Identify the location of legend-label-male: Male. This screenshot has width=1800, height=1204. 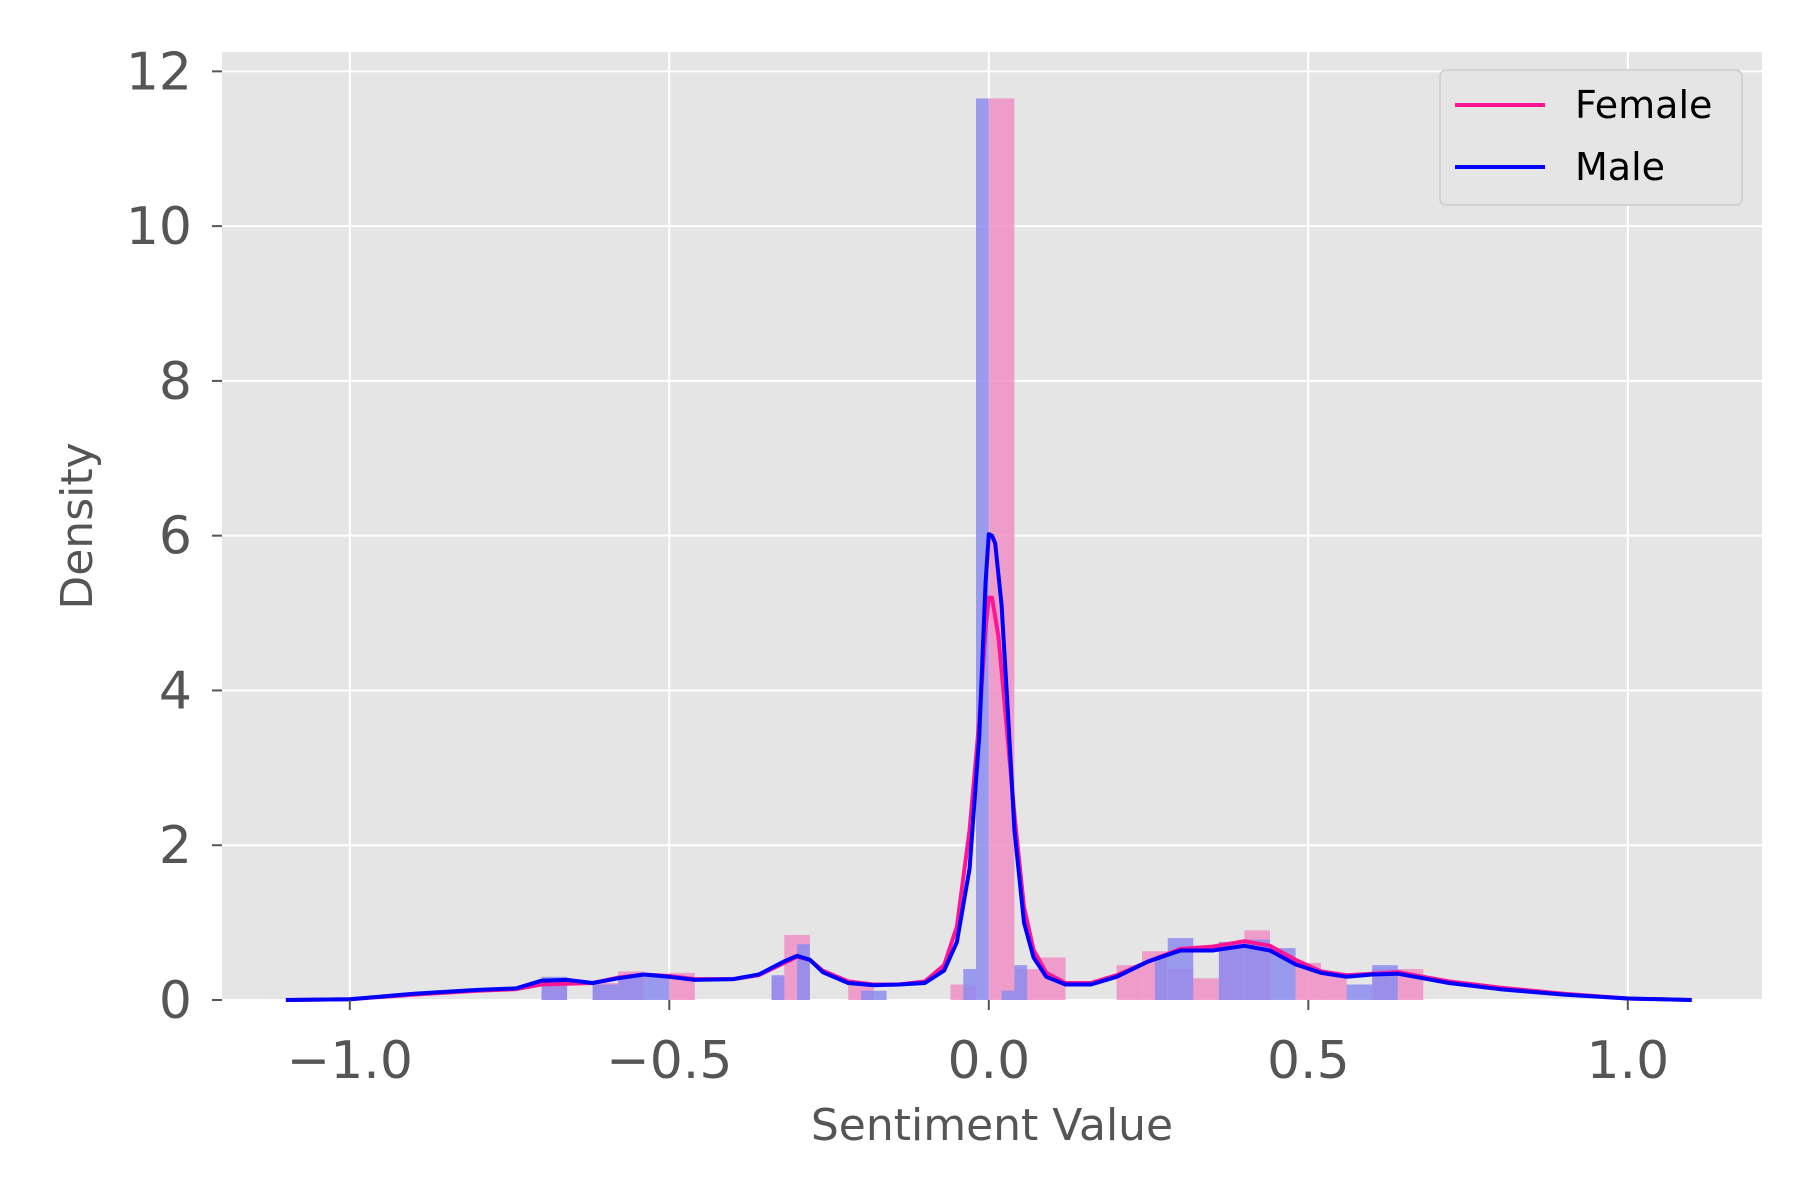
(1620, 167).